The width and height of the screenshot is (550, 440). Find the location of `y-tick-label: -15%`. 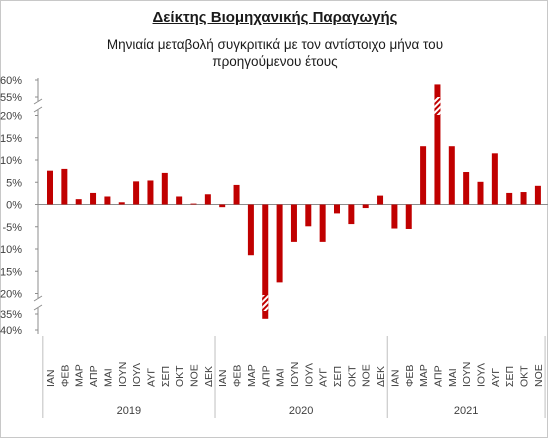

y-tick-label: -15% is located at coordinates (11, 272).